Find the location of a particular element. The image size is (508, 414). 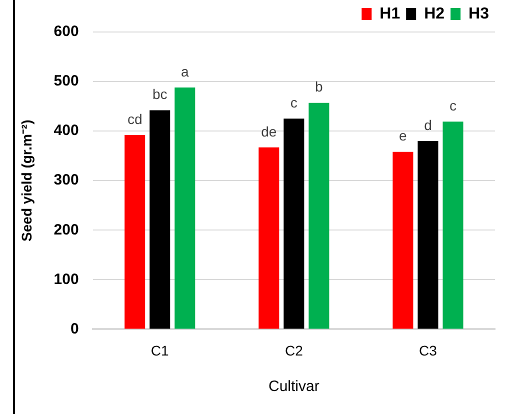

x-tick-label: C1 is located at coordinates (160, 350).